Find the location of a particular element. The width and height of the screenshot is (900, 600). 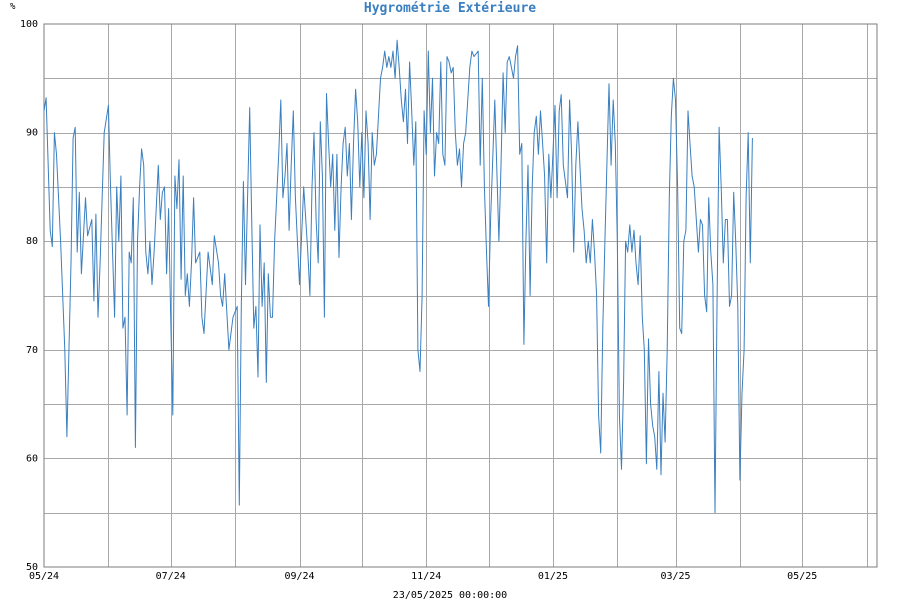

y-tick-labels: 50 60 70 80 90 100 is located at coordinates (29, 296).